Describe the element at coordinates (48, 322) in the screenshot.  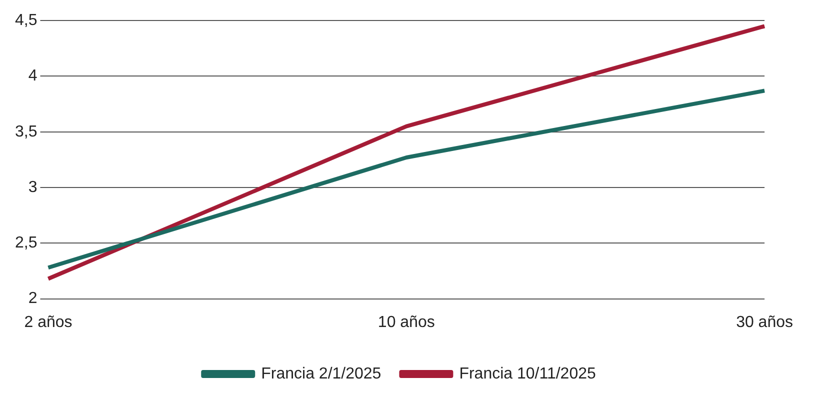
I see `x-tick-label: 2 años` at that location.